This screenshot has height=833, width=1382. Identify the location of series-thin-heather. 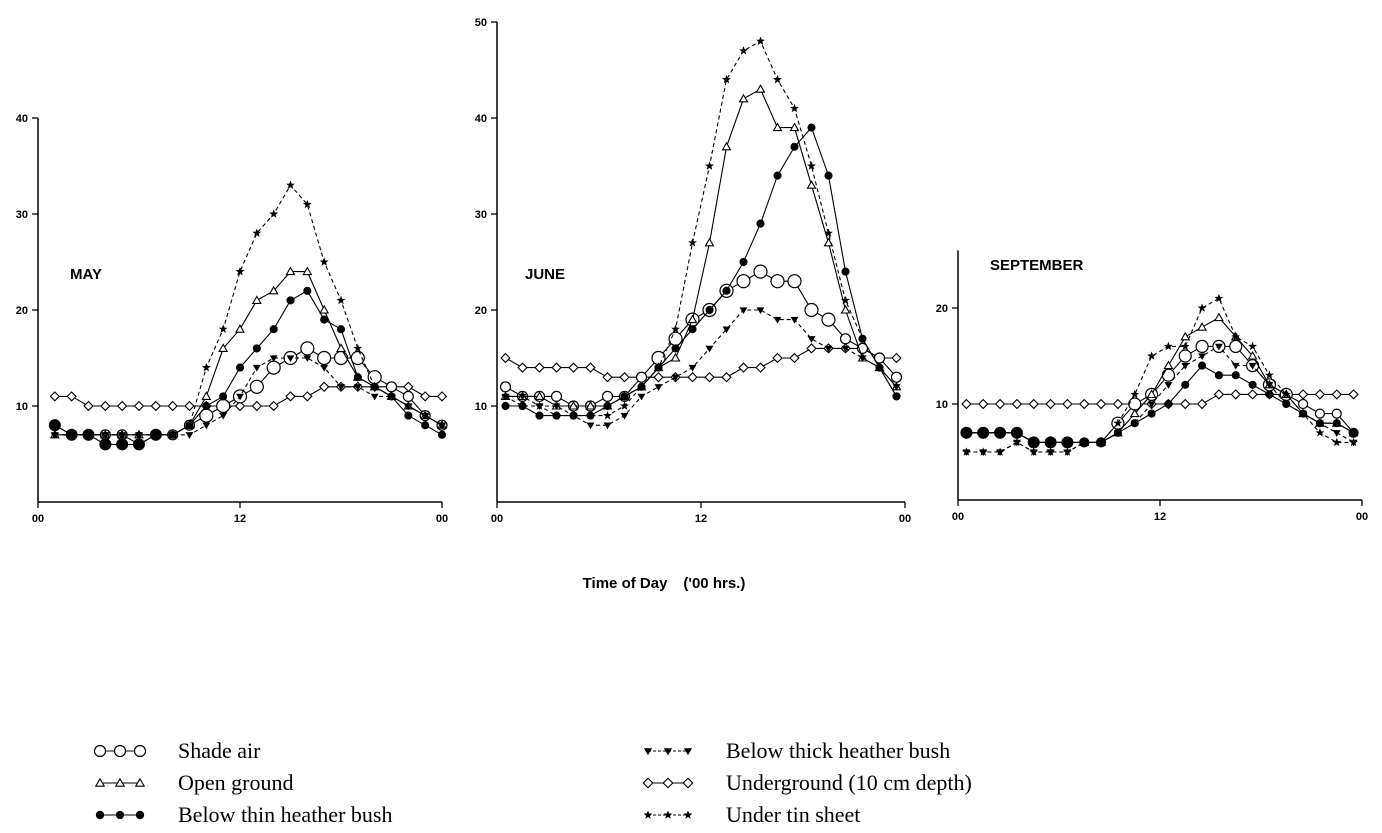
(247, 368).